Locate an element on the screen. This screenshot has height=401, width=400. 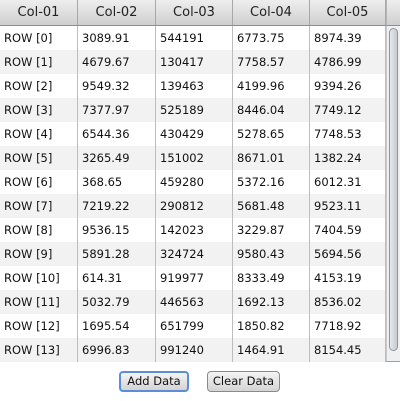
table-cell: 6544.36 is located at coordinates (117, 134).